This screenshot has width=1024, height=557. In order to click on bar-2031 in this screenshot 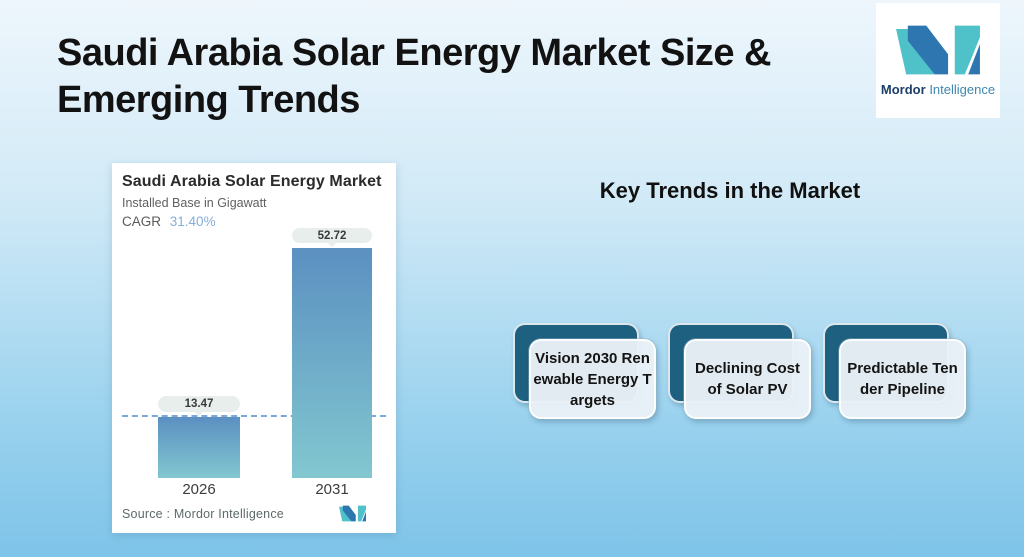, I will do `click(332, 363)`.